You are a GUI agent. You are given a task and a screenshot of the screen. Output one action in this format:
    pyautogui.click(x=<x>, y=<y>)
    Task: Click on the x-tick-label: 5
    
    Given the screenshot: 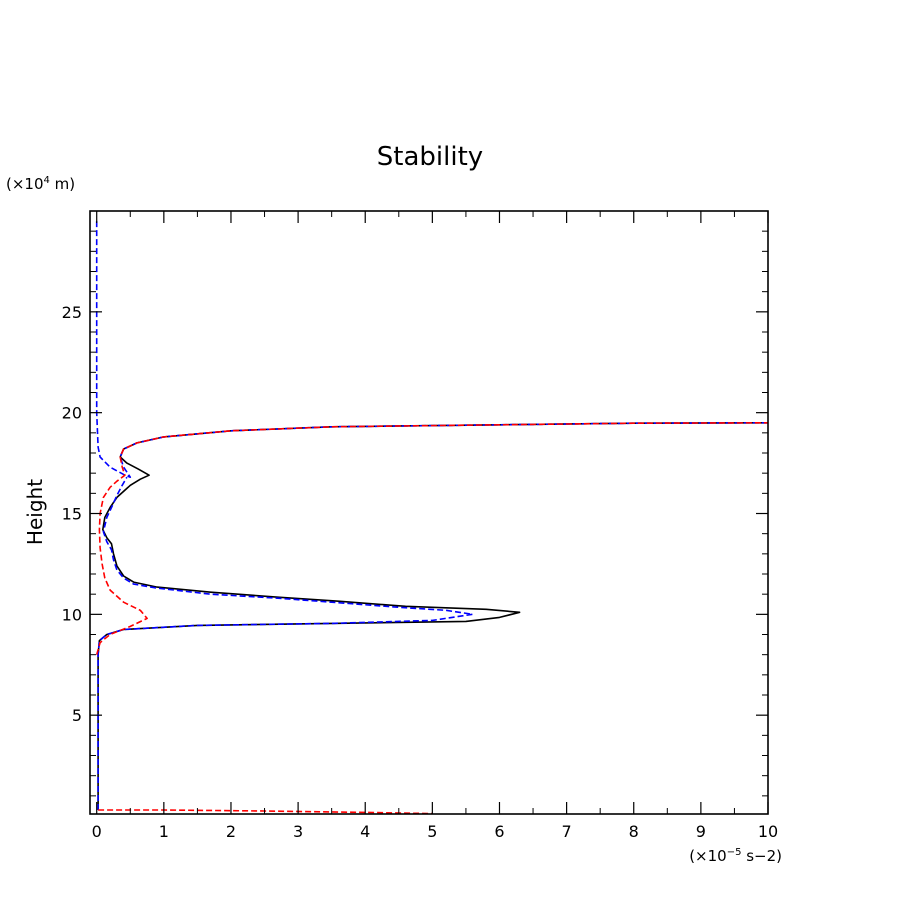 What is the action you would take?
    pyautogui.click(x=432, y=831)
    